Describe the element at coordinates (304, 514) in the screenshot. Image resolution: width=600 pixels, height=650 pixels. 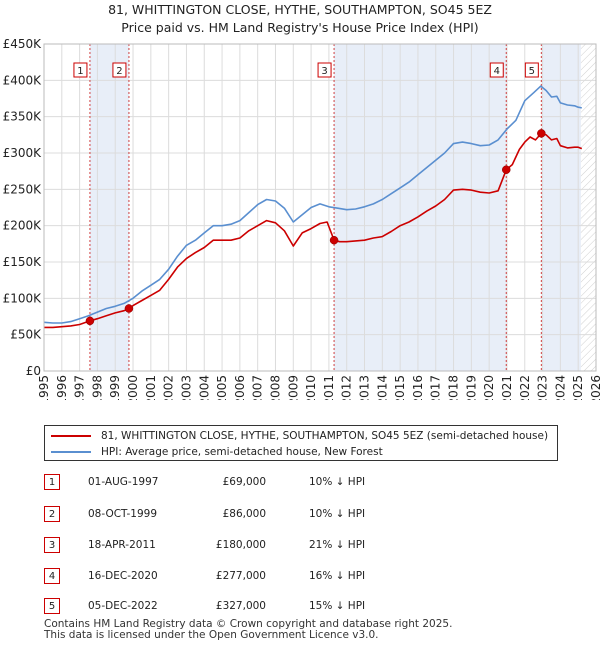
I see `sale-row: 2 08-OCT-1999 £86,000 10% ↓ HPI` at that location.